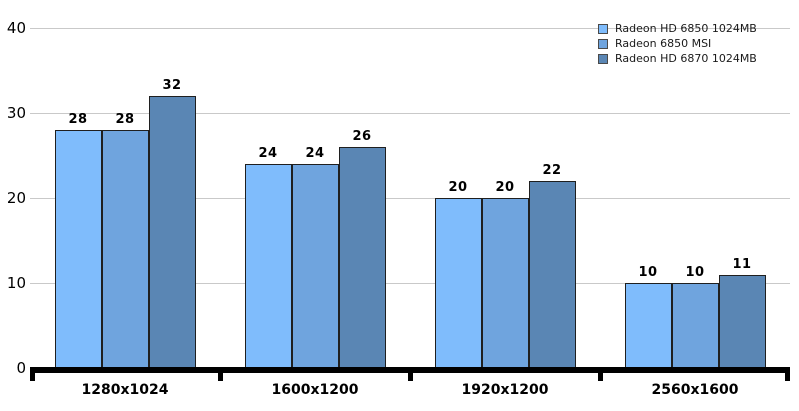 This screenshot has height=411, width=799. I want to click on legend-item: Radeon 6850 MSI, so click(677, 43).